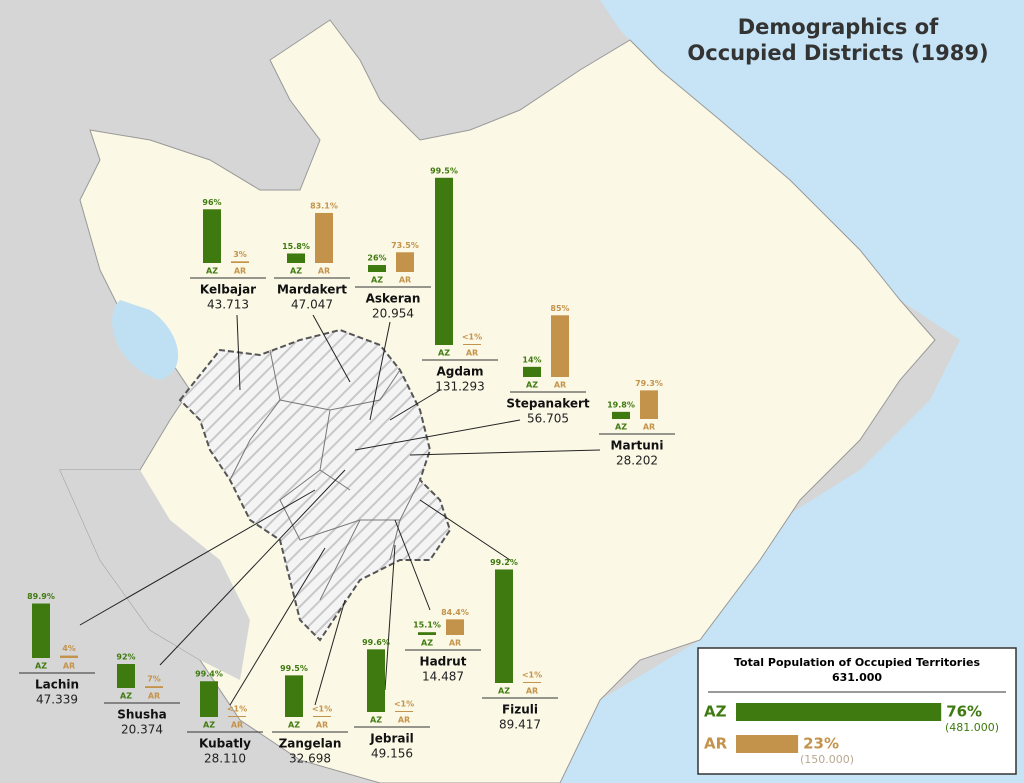 This screenshot has width=1024, height=783. Describe the element at coordinates (142, 730) in the screenshot. I see `district-population: 20.374` at that location.